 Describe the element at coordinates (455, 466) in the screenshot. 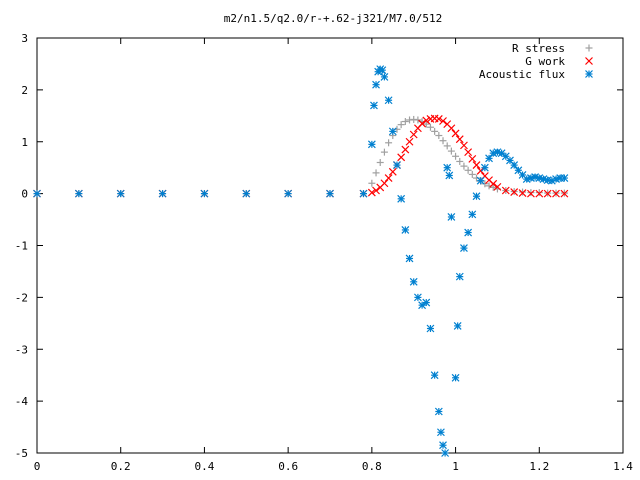

I see `x-tick-label: 1` at that location.